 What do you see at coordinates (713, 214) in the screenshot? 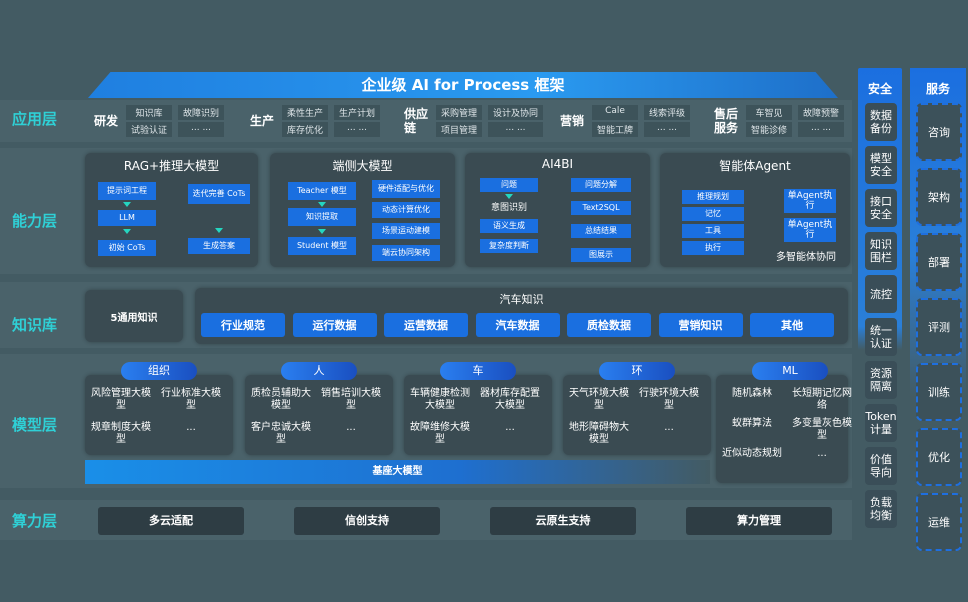
I see `agent-step: 记忆` at bounding box center [713, 214].